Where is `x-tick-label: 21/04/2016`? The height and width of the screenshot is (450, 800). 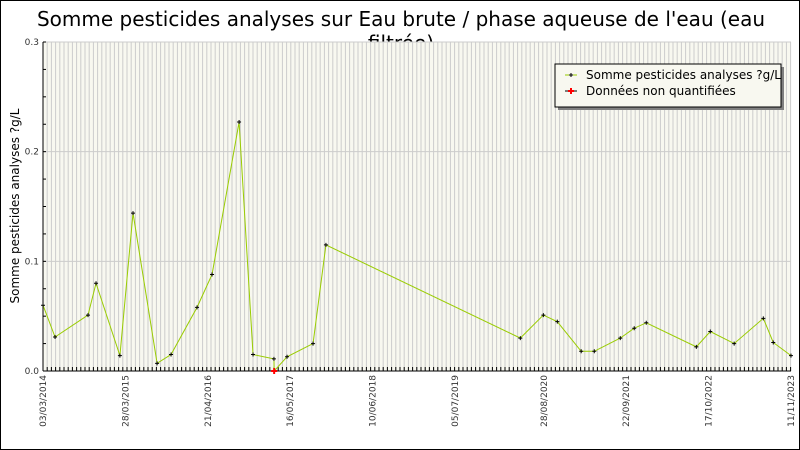 x-tick-label: 21/04/2016 is located at coordinates (209, 401).